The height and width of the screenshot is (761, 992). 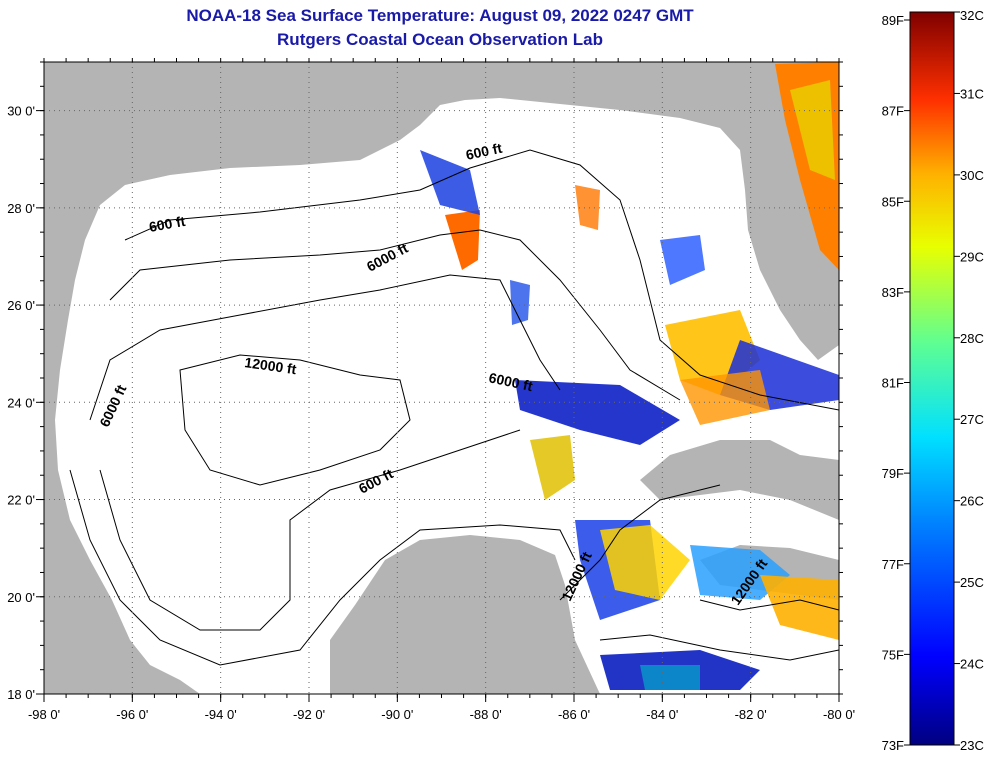 What do you see at coordinates (21, 597) in the screenshot?
I see `latitude-tick-label: 20 0'` at bounding box center [21, 597].